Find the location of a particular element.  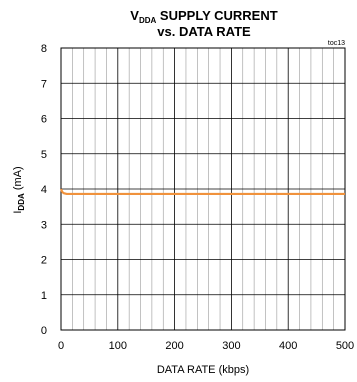

y-tick-label: 1 is located at coordinates (44, 296).